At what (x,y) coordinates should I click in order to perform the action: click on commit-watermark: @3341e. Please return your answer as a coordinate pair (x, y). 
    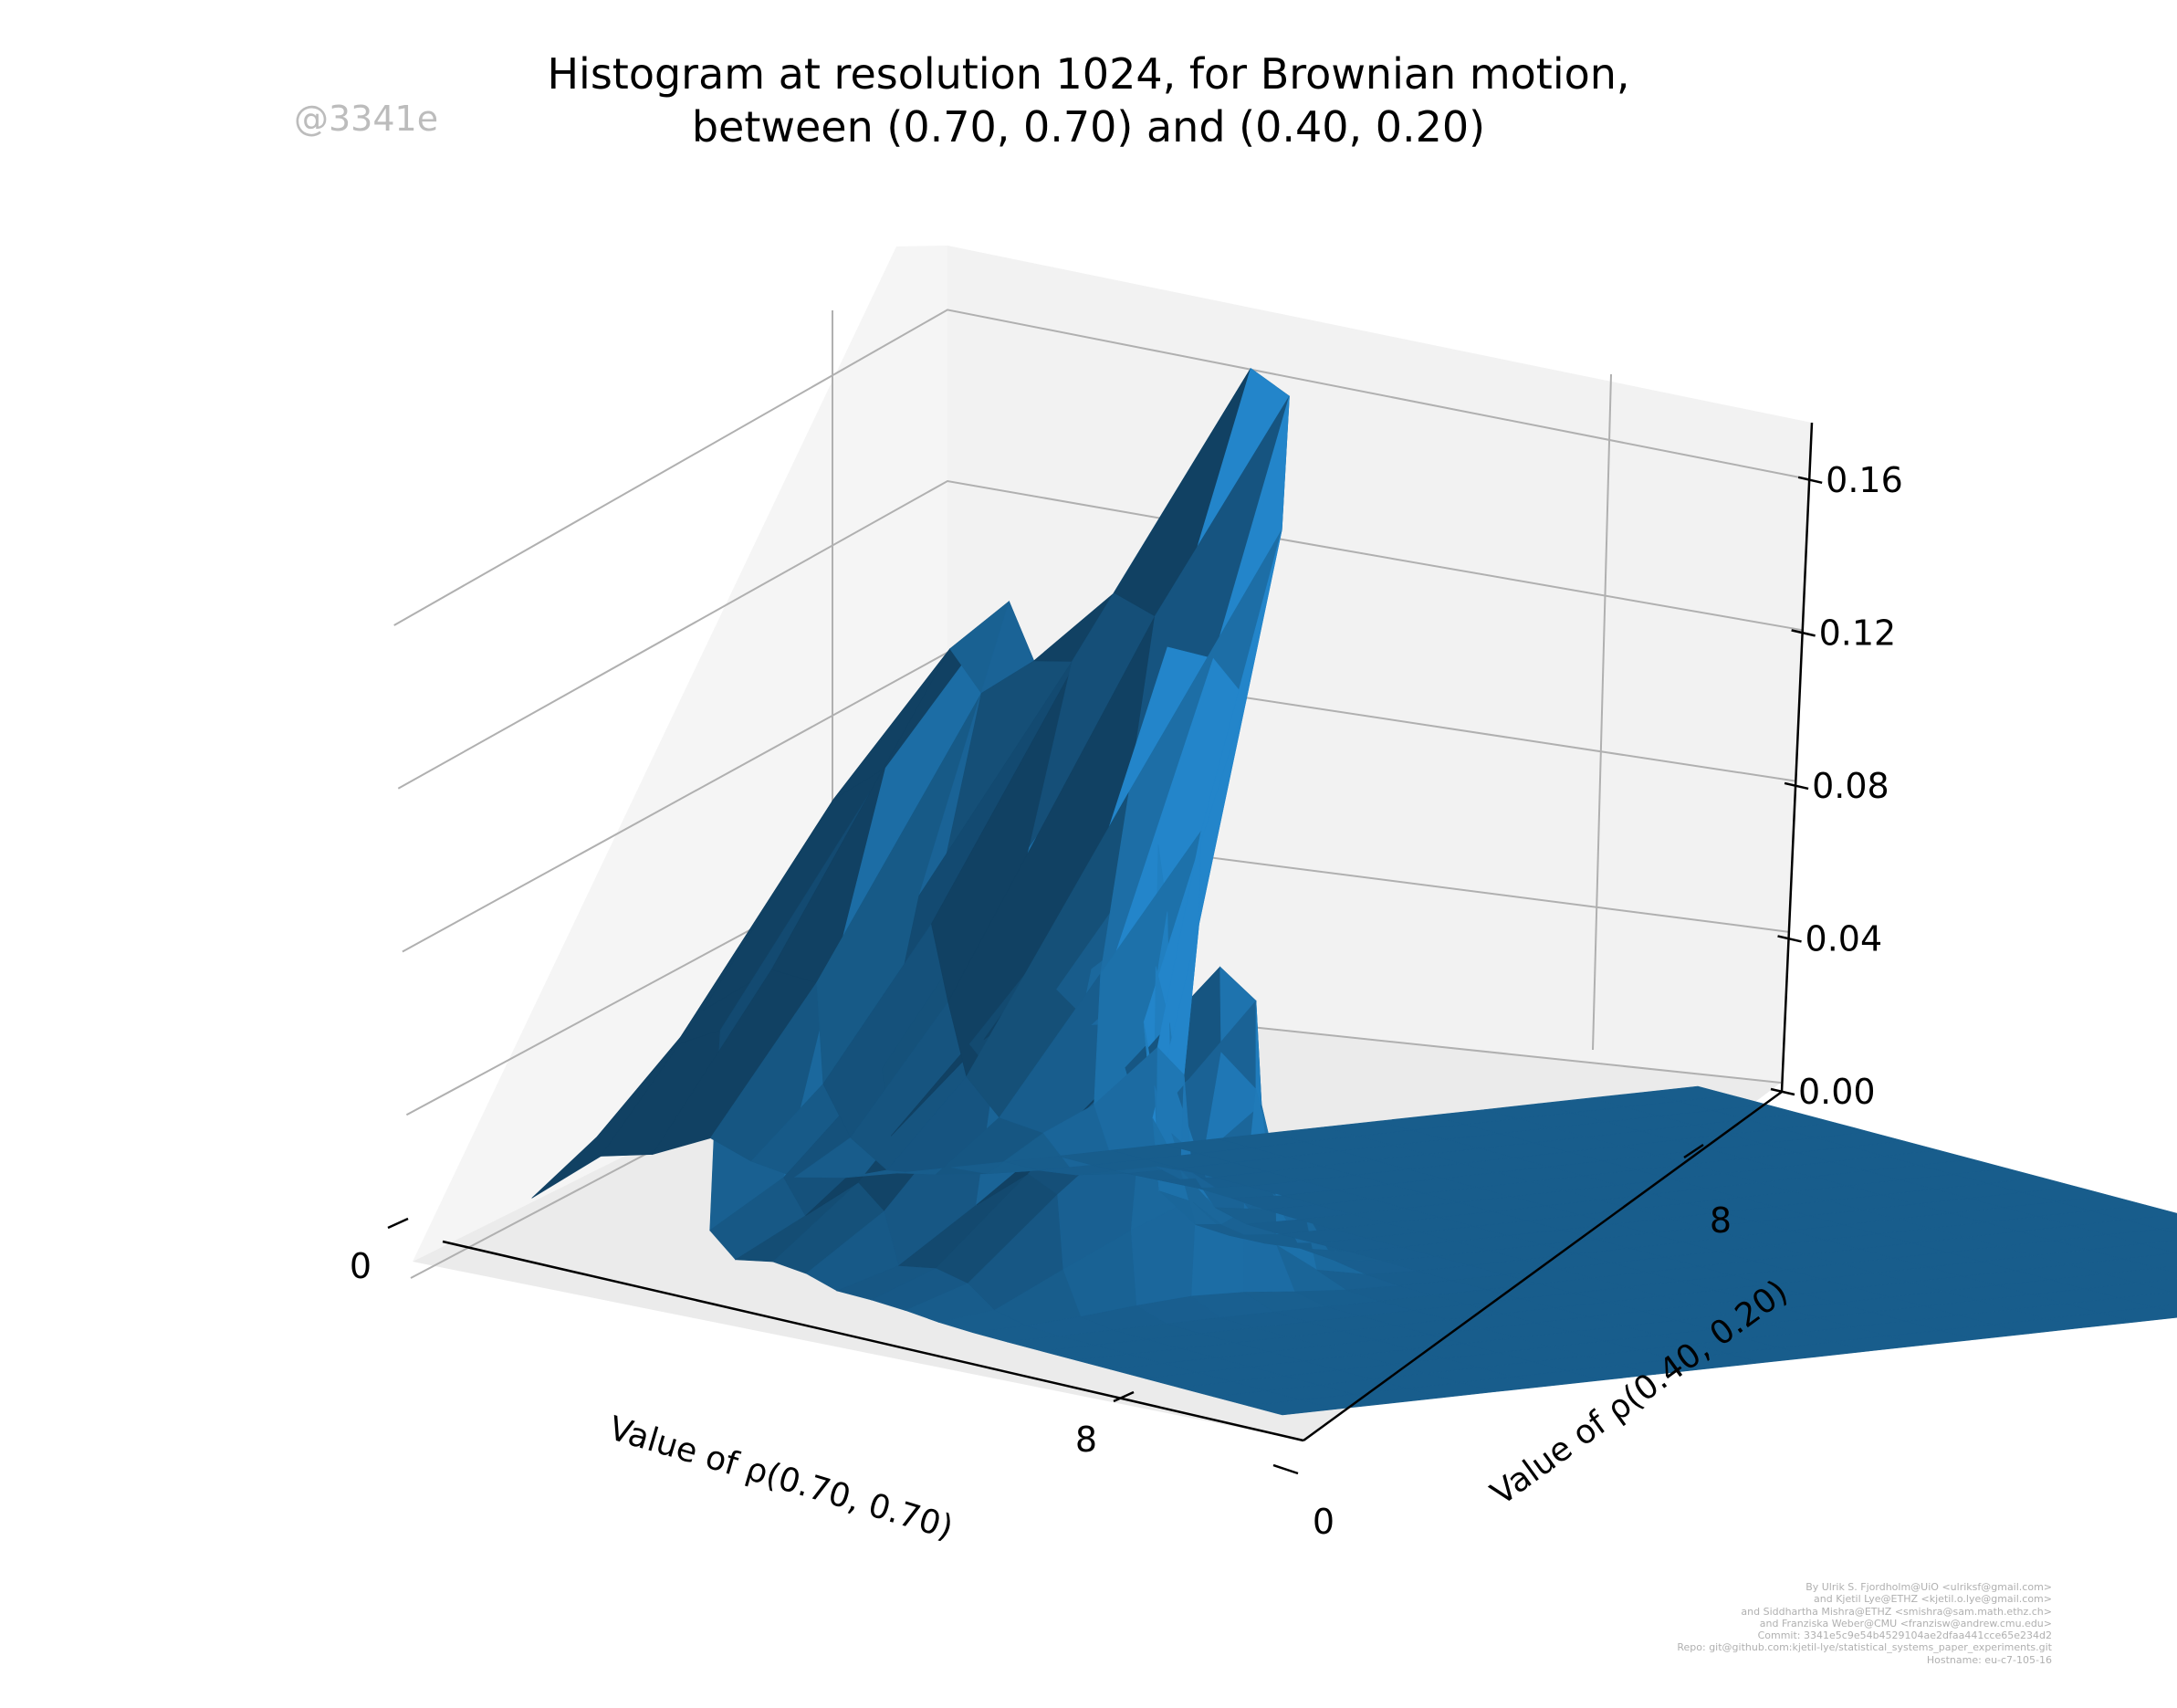
    Looking at the image, I should click on (366, 119).